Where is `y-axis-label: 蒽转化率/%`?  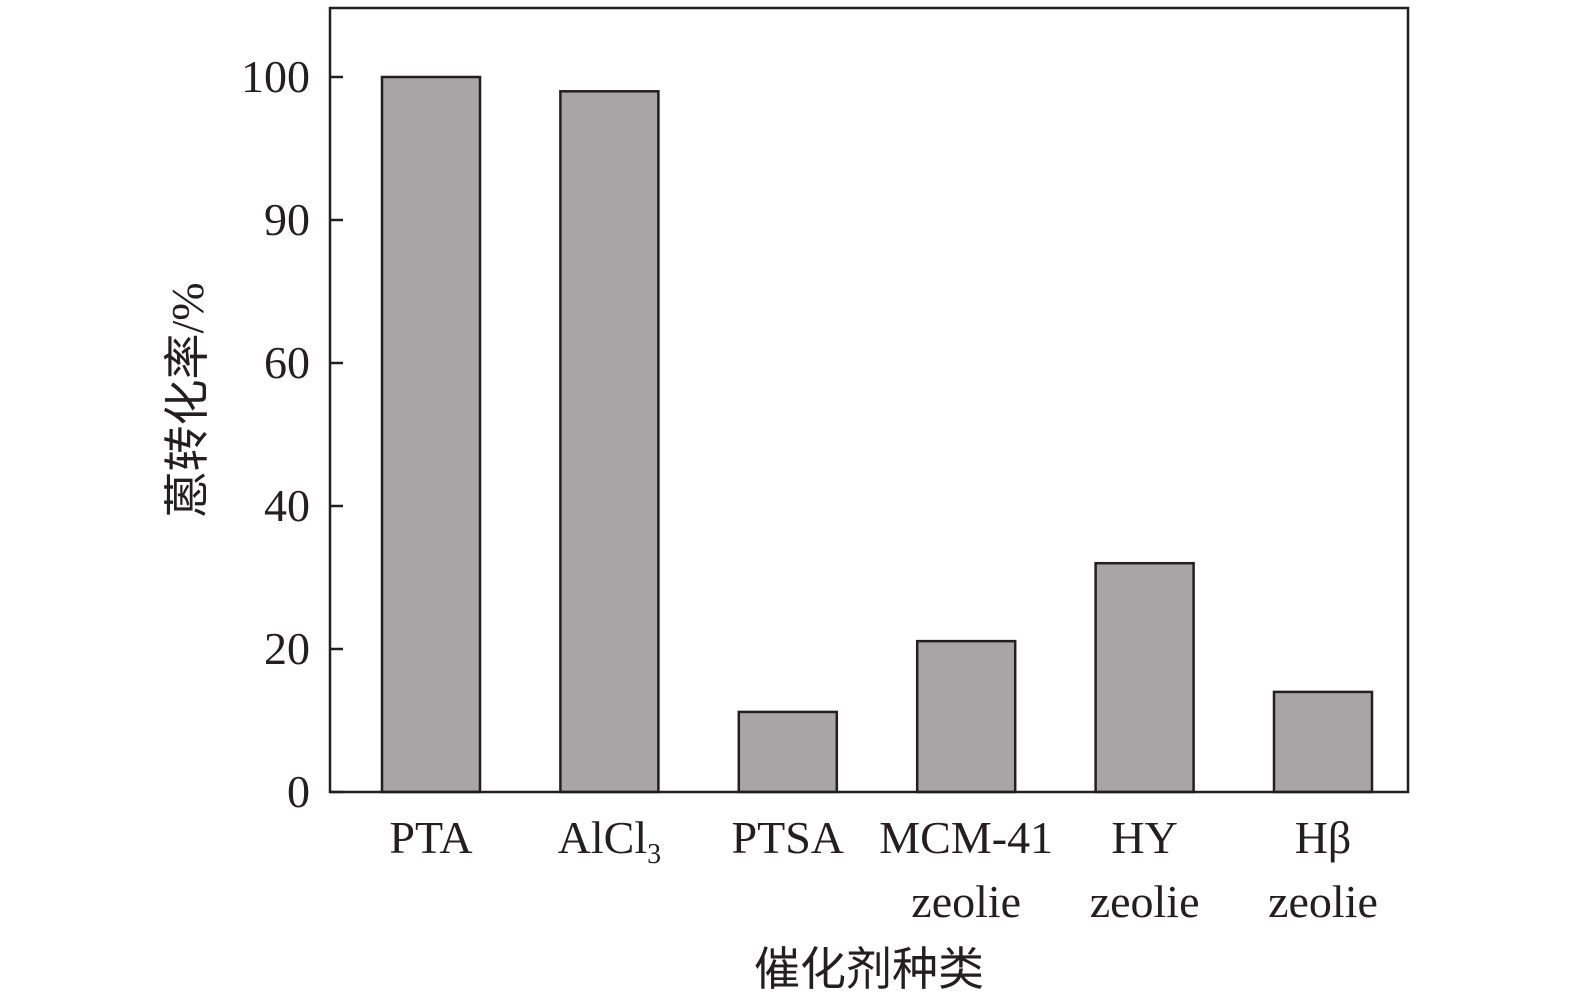
y-axis-label: 蒽转化率/% is located at coordinates (187, 399).